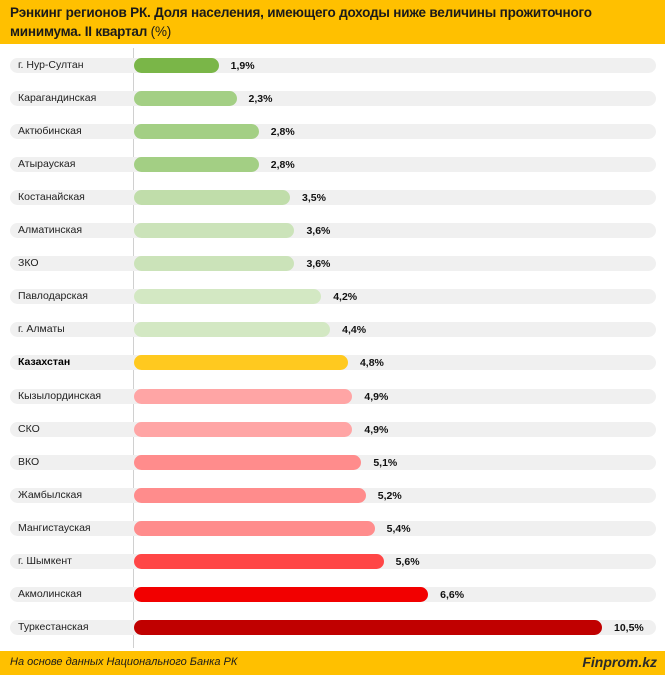 The height and width of the screenshot is (675, 665). I want to click on bar-row: Карагандинская 2,3%, so click(333, 99).